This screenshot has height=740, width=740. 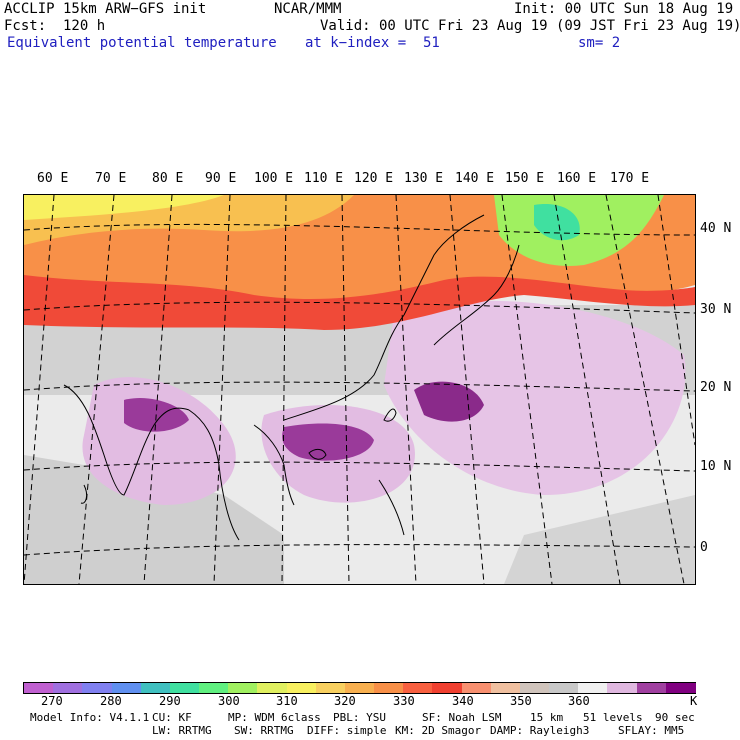 What do you see at coordinates (521, 701) in the screenshot?
I see `cbar-label-350: 350` at bounding box center [521, 701].